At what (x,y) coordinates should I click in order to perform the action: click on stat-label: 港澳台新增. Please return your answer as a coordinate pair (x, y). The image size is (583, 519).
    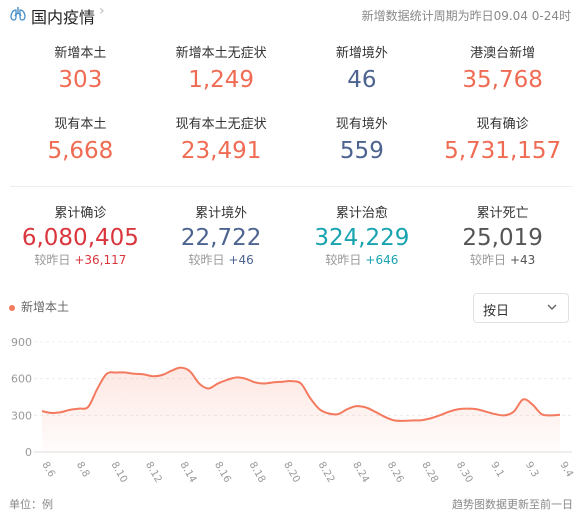
    Looking at the image, I should click on (503, 53).